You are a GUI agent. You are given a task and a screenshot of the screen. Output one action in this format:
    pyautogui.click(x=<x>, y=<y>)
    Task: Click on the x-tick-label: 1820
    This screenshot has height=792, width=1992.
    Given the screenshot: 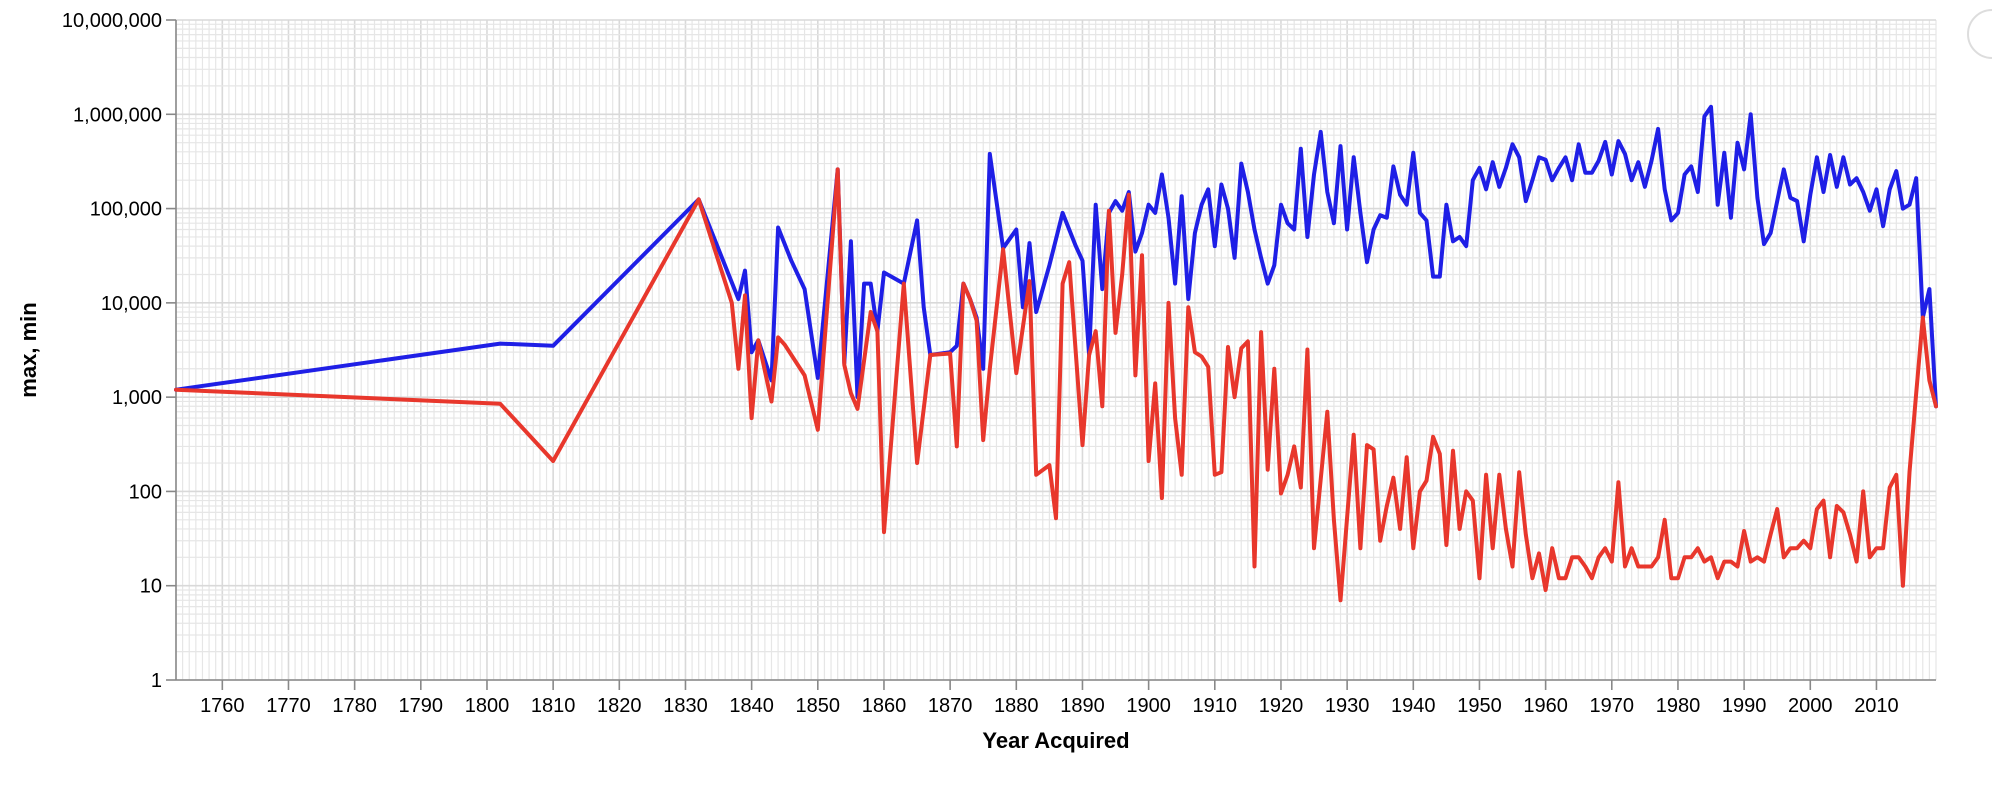 What is the action you would take?
    pyautogui.click(x=619, y=706)
    